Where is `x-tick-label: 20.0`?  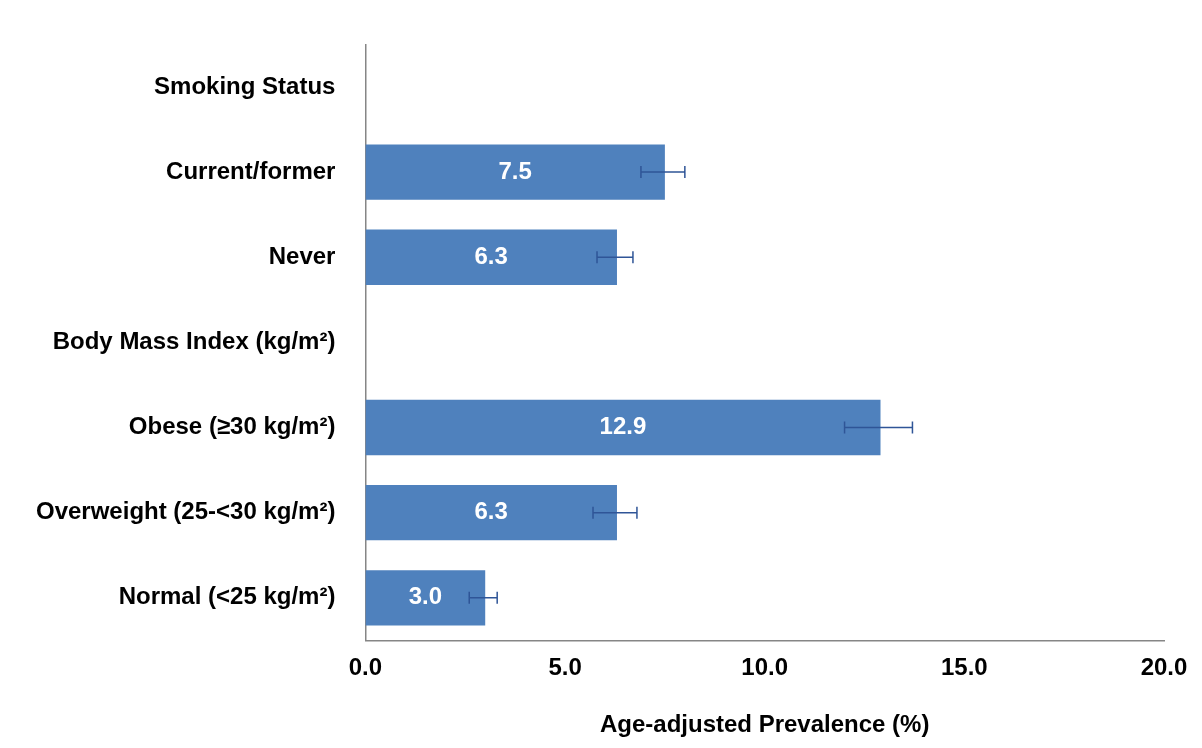 x-tick-label: 20.0 is located at coordinates (1164, 667).